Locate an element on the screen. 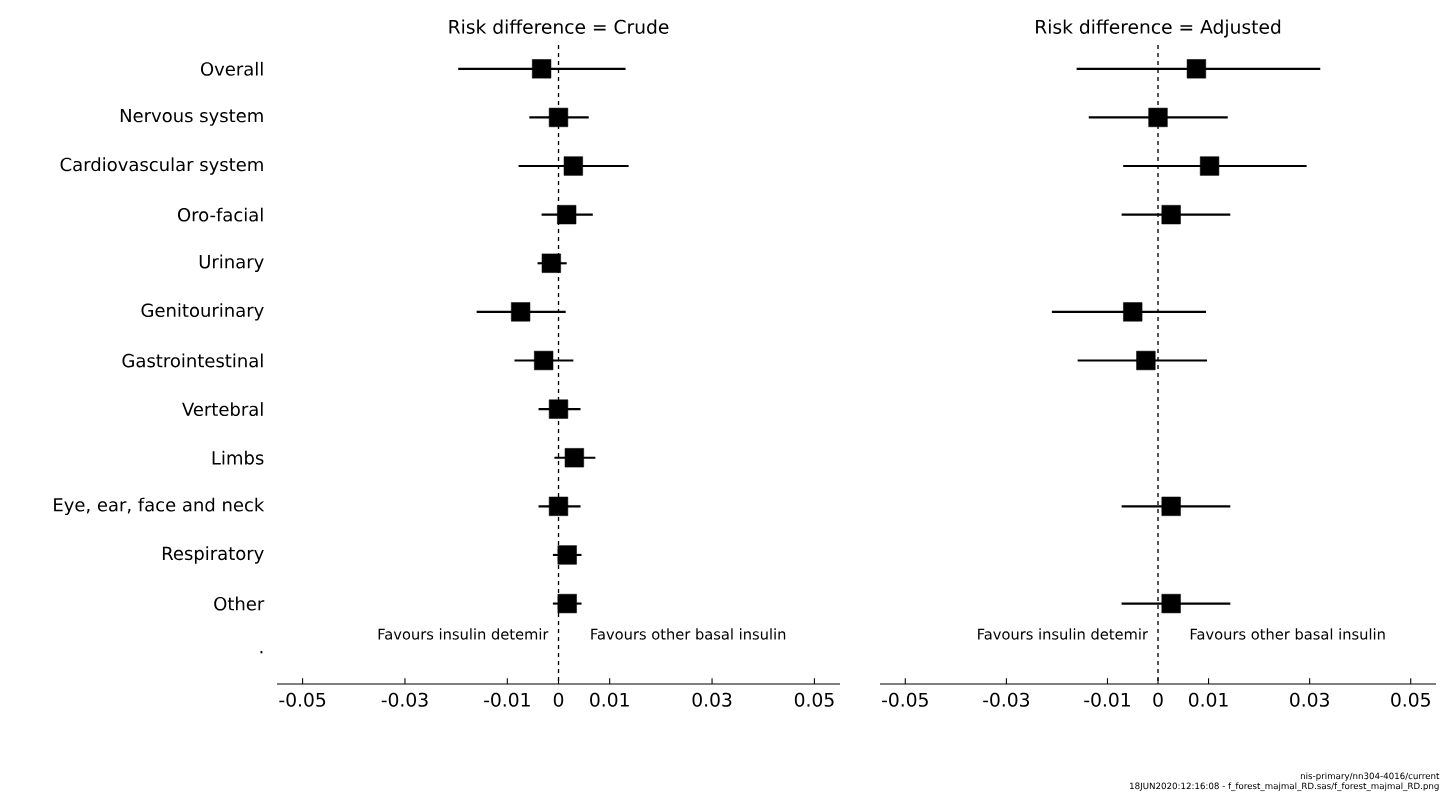  y-tick-label: Respiratory is located at coordinates (213, 555).